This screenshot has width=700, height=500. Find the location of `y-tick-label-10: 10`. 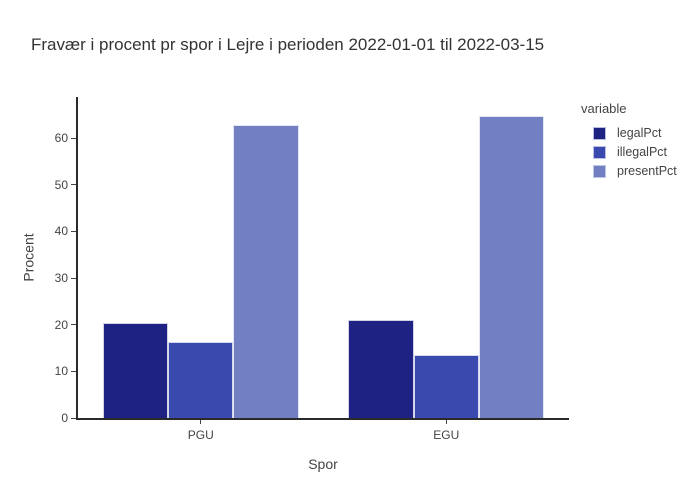

y-tick-label-10: 10 is located at coordinates (61, 371).